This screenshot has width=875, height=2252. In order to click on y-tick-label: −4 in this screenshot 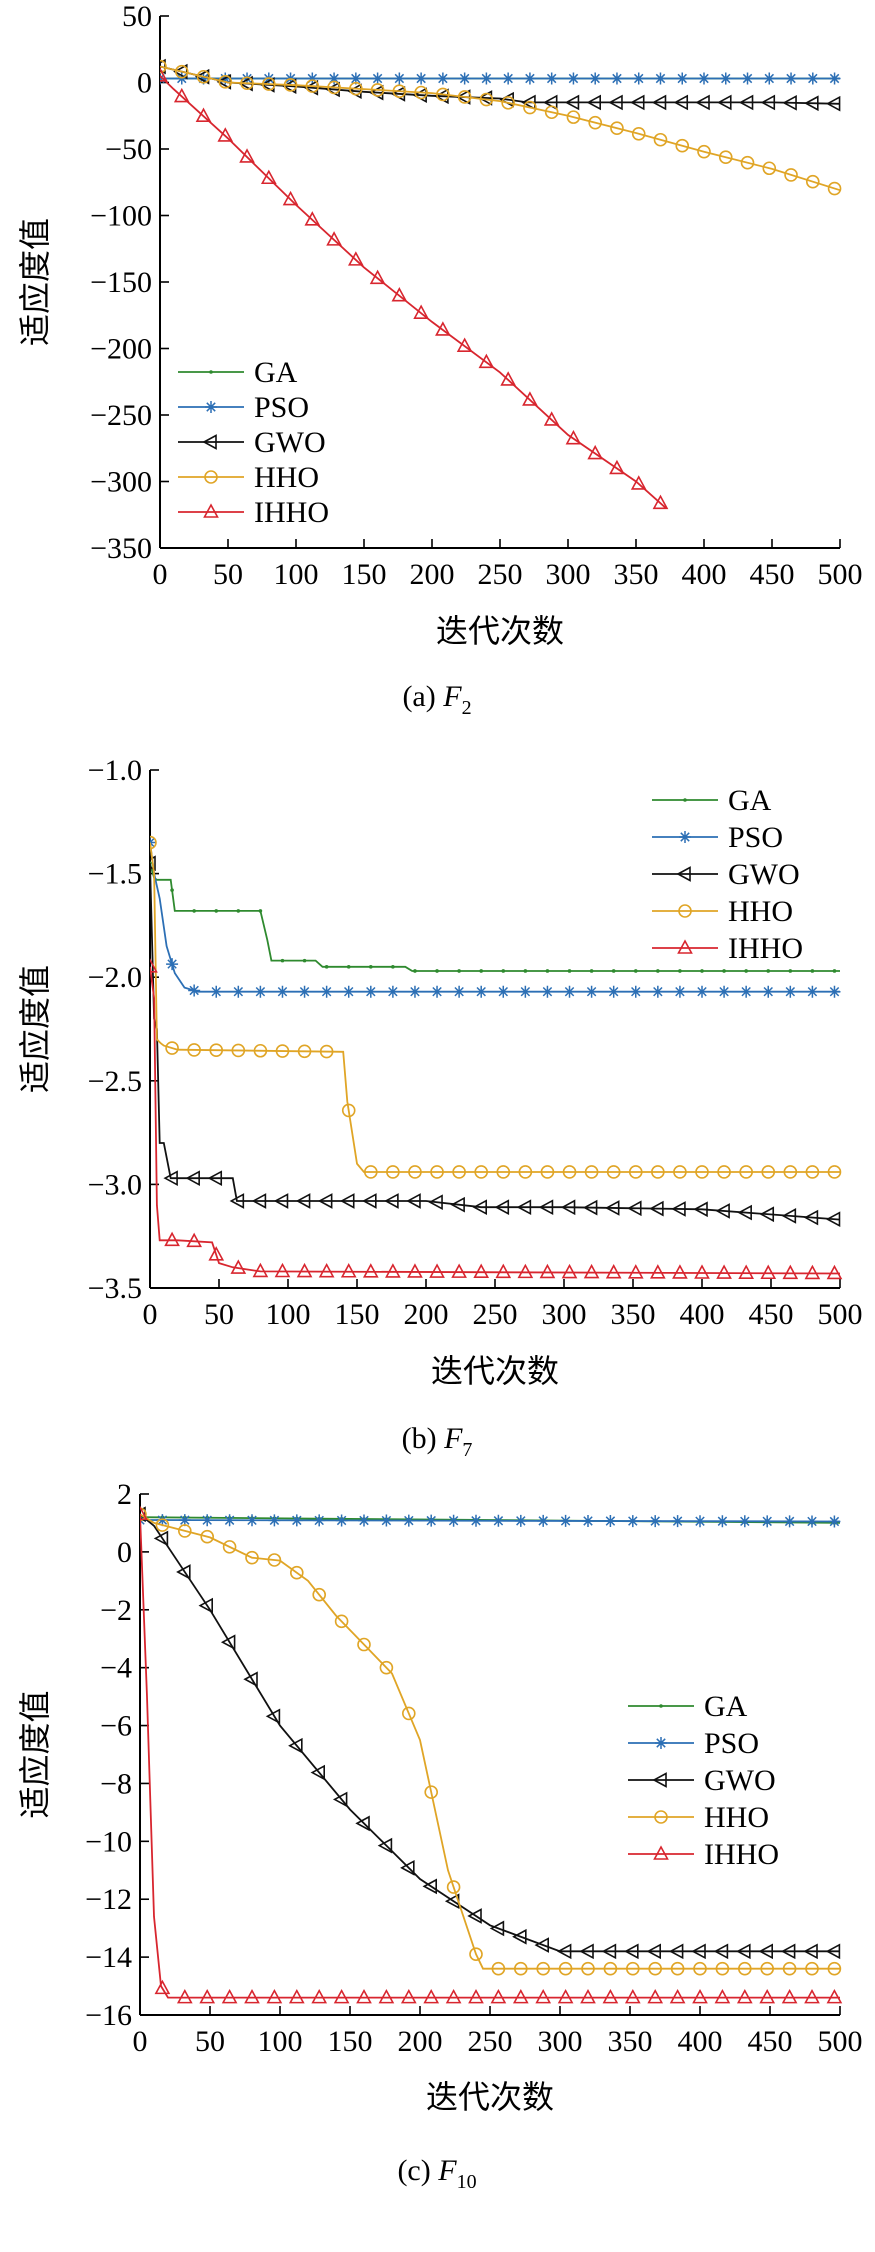, I will do `click(116, 1668)`.